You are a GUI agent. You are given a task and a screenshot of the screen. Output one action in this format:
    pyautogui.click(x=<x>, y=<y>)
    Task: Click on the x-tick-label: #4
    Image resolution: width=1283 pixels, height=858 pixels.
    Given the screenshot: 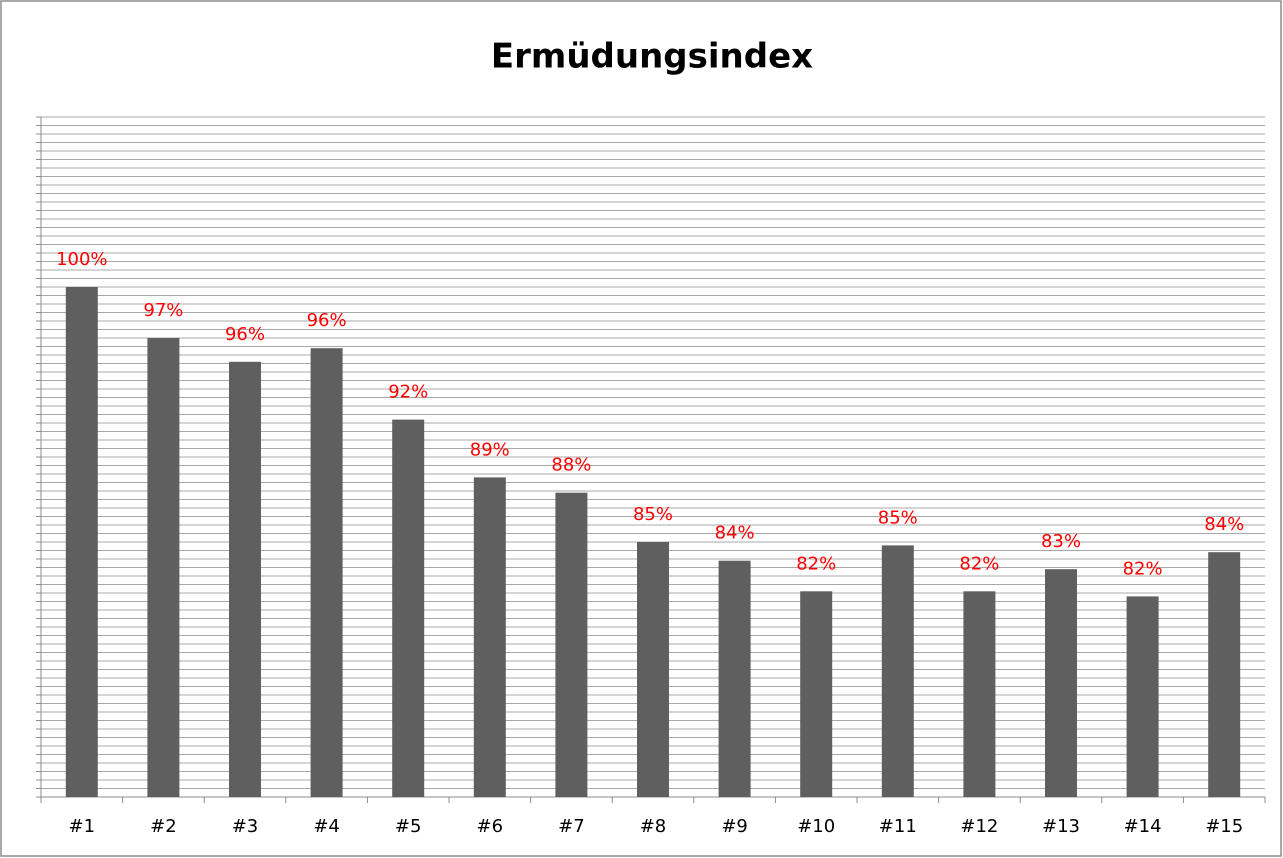 What is the action you would take?
    pyautogui.click(x=326, y=826)
    